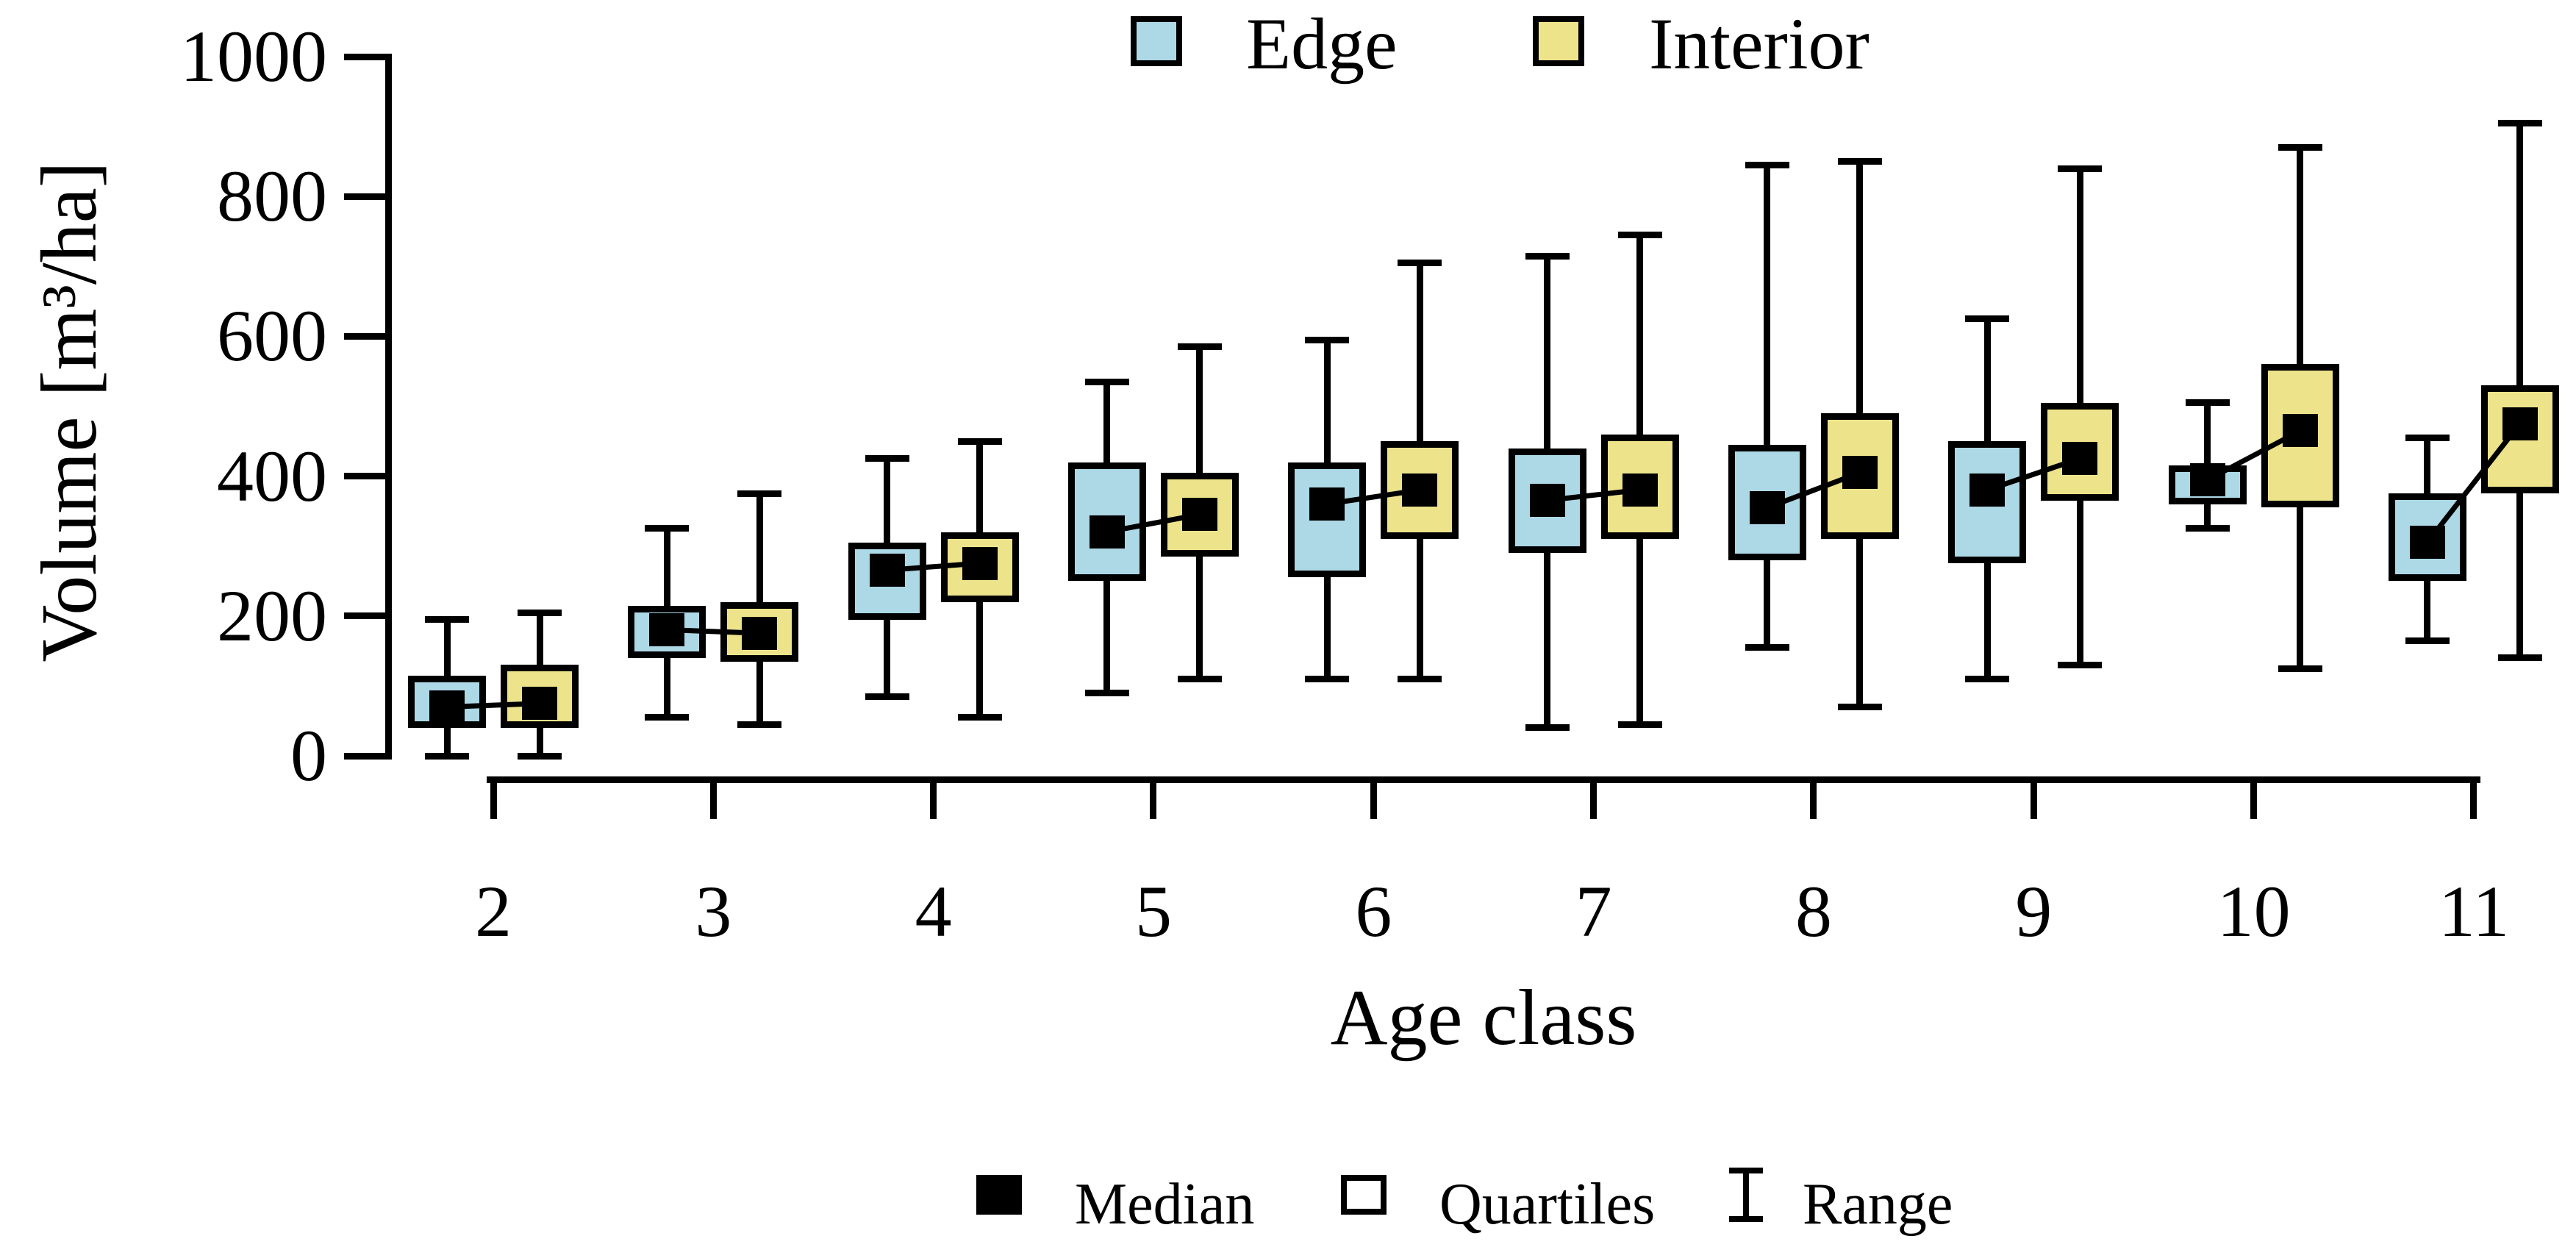 This screenshot has width=2576, height=1247. Describe the element at coordinates (2034, 911) in the screenshot. I see `x-tick-label: 9` at that location.